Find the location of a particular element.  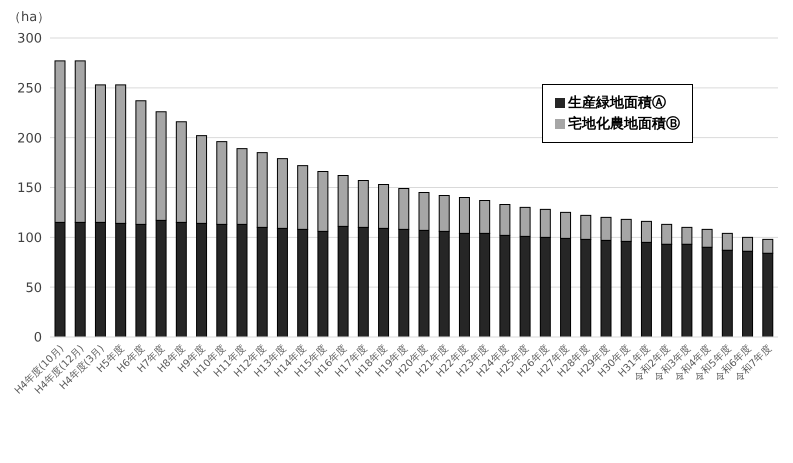

y-tick-label: 150 is located at coordinates (29, 188).